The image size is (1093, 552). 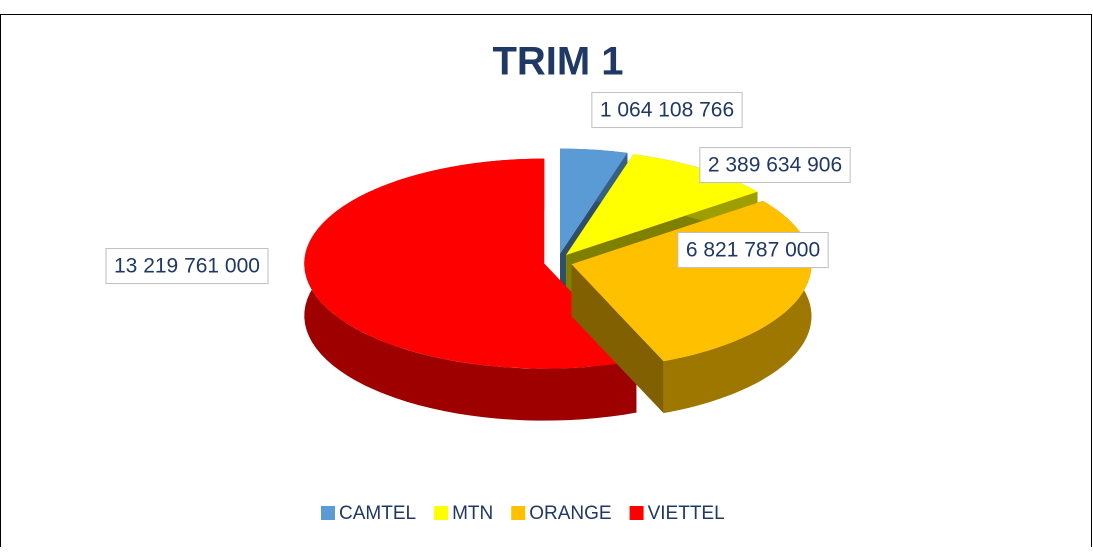 What do you see at coordinates (617, 339) in the screenshot?
I see `slice-side` at bounding box center [617, 339].